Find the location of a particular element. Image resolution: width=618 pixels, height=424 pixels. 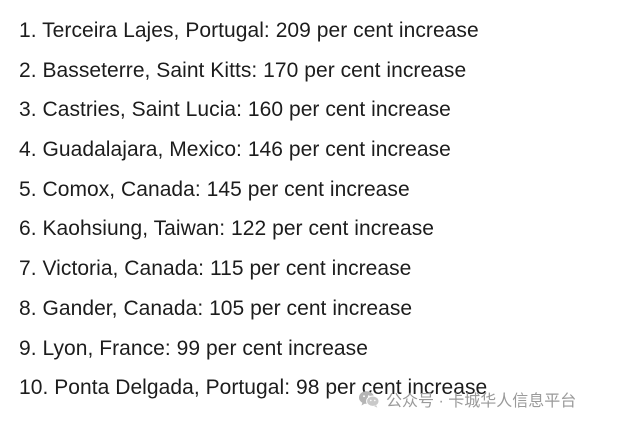

watermark: 公众号 · 卡城华人信息平台 is located at coordinates (467, 399).